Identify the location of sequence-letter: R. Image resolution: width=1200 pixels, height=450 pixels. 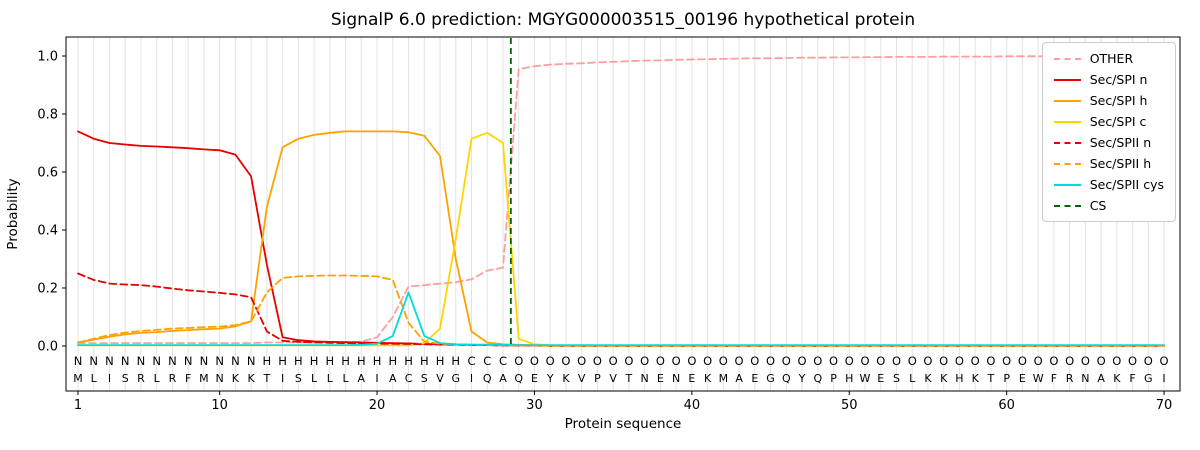
(1070, 378).